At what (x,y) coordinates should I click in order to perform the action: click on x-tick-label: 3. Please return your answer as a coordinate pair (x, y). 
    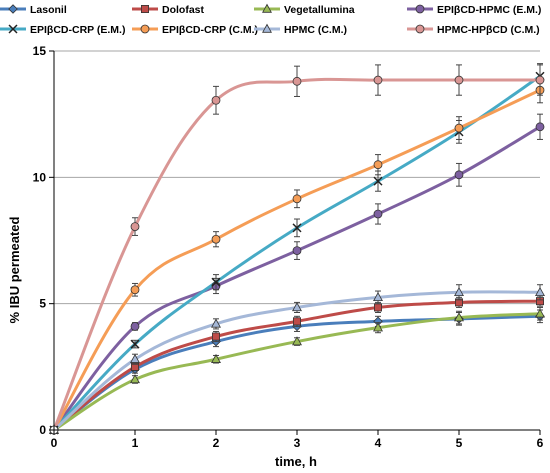
    Looking at the image, I should click on (297, 443).